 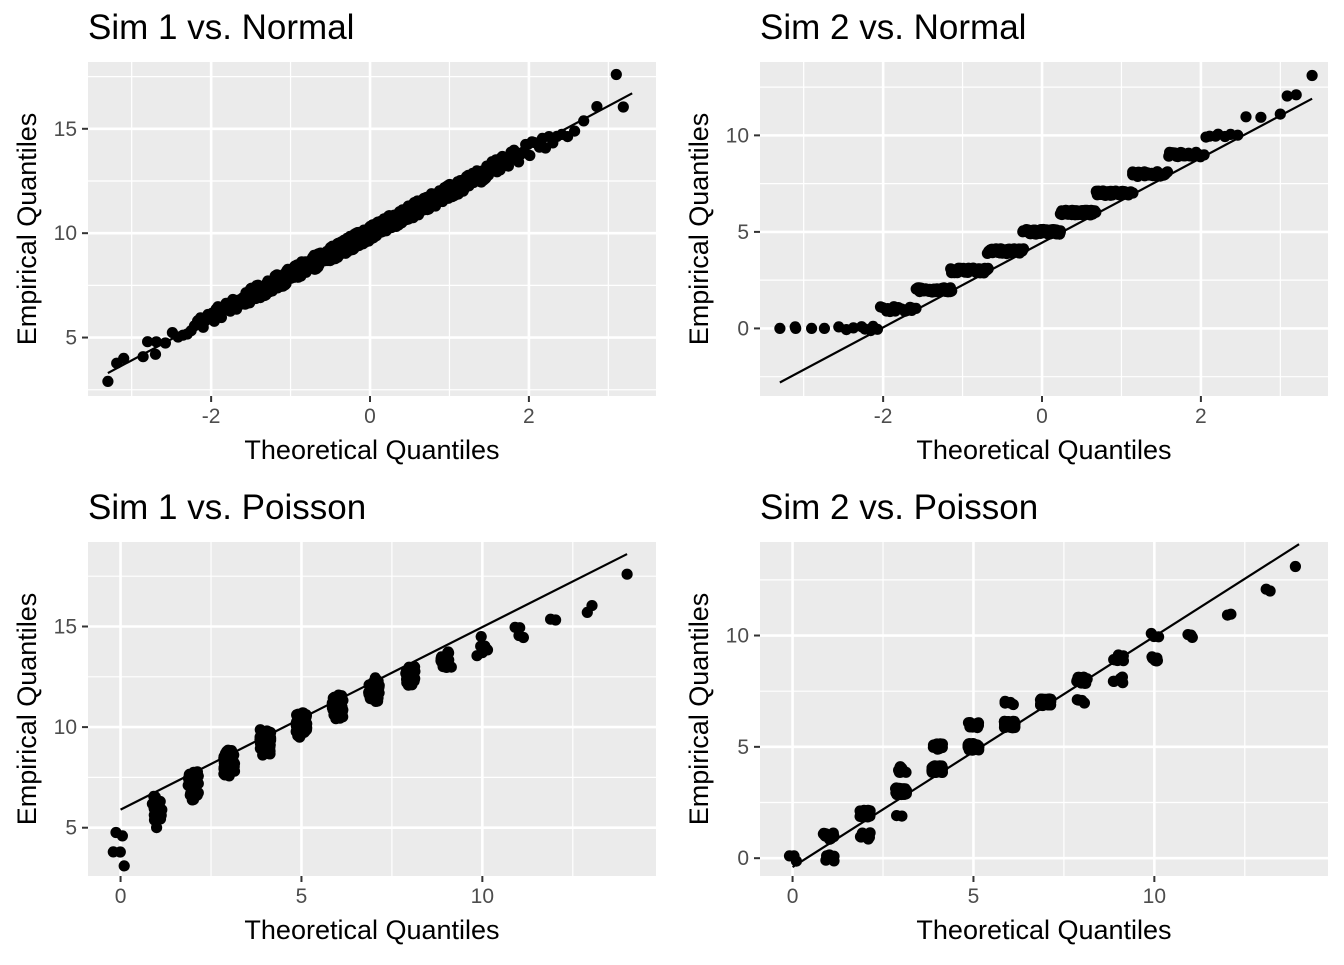 I want to click on panel-title: Sim 1 vs. Normal, so click(x=221, y=27).